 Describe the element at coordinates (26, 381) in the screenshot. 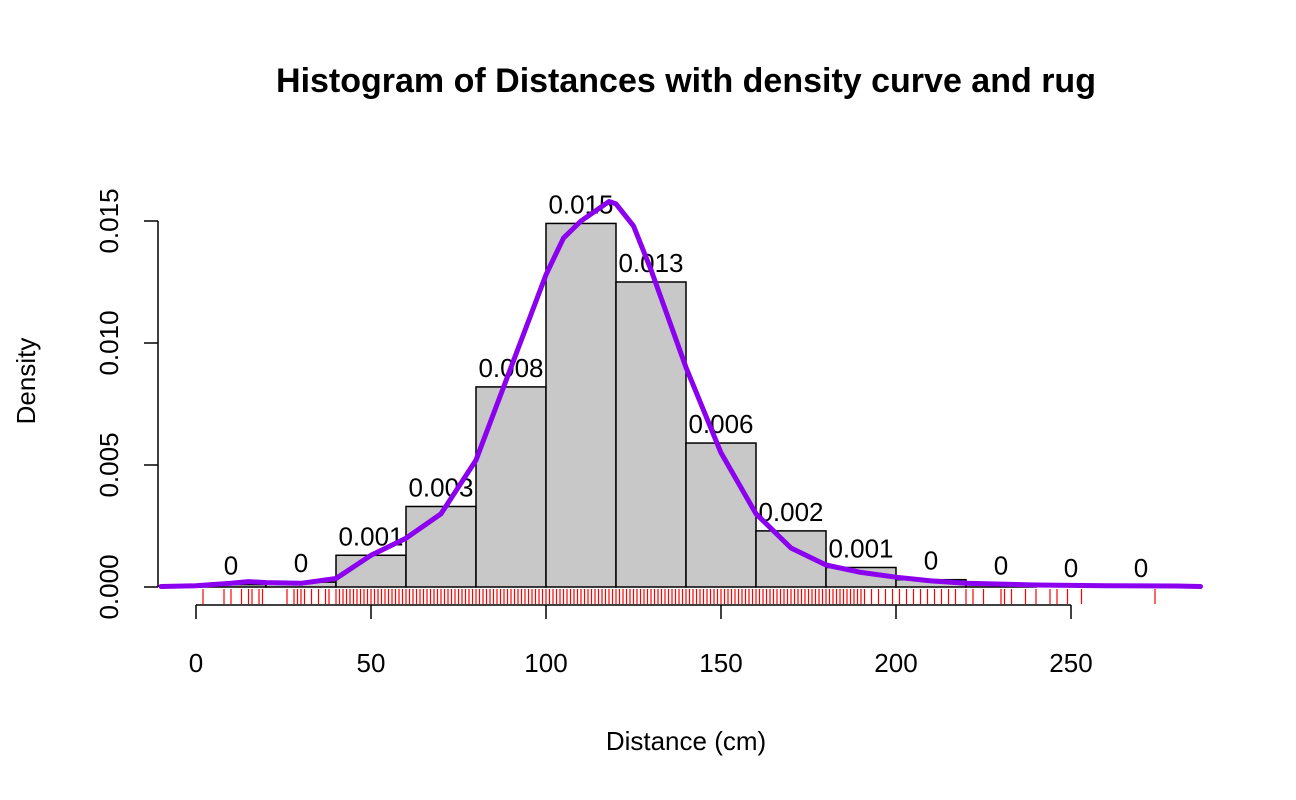

I see `y-axis-label: Density` at that location.